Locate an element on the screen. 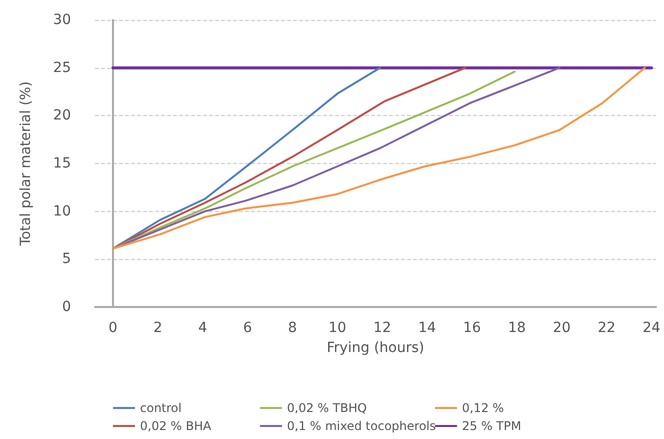 The width and height of the screenshot is (664, 439). x-tick-label: 20 is located at coordinates (561, 328).